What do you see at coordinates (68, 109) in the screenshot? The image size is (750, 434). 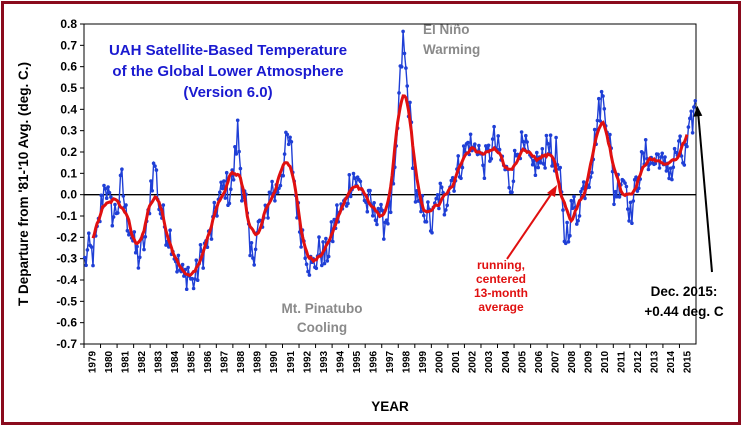 I see `y-tick-label: 0.4` at bounding box center [68, 109].